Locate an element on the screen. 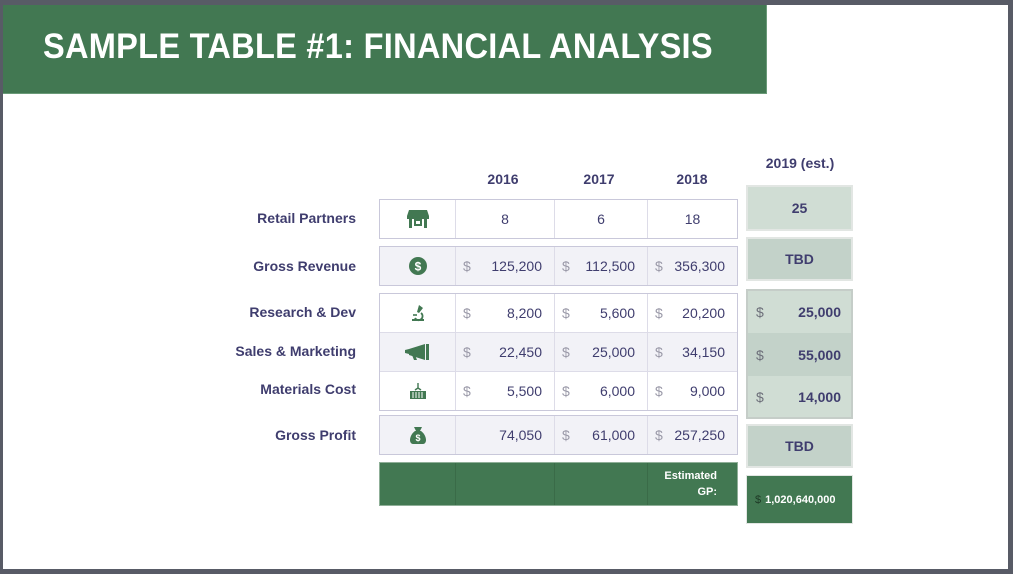 The width and height of the screenshot is (1013, 574). table-row: $ 74,050 $61,000 $257,250 is located at coordinates (558, 435).